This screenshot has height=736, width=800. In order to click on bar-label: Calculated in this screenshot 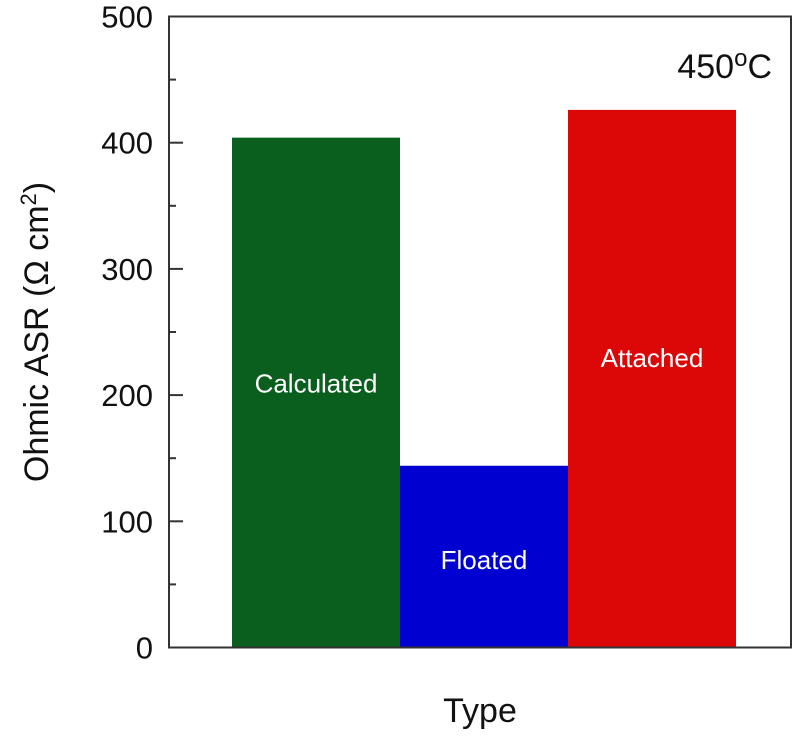, I will do `click(316, 383)`.